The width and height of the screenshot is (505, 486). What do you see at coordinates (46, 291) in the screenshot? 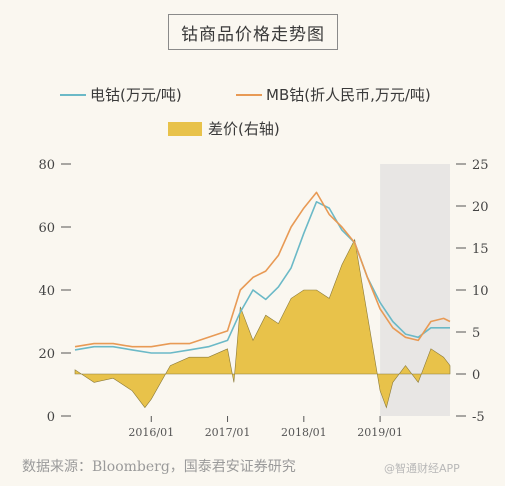
I see `y-tick-label: 40` at bounding box center [46, 291].